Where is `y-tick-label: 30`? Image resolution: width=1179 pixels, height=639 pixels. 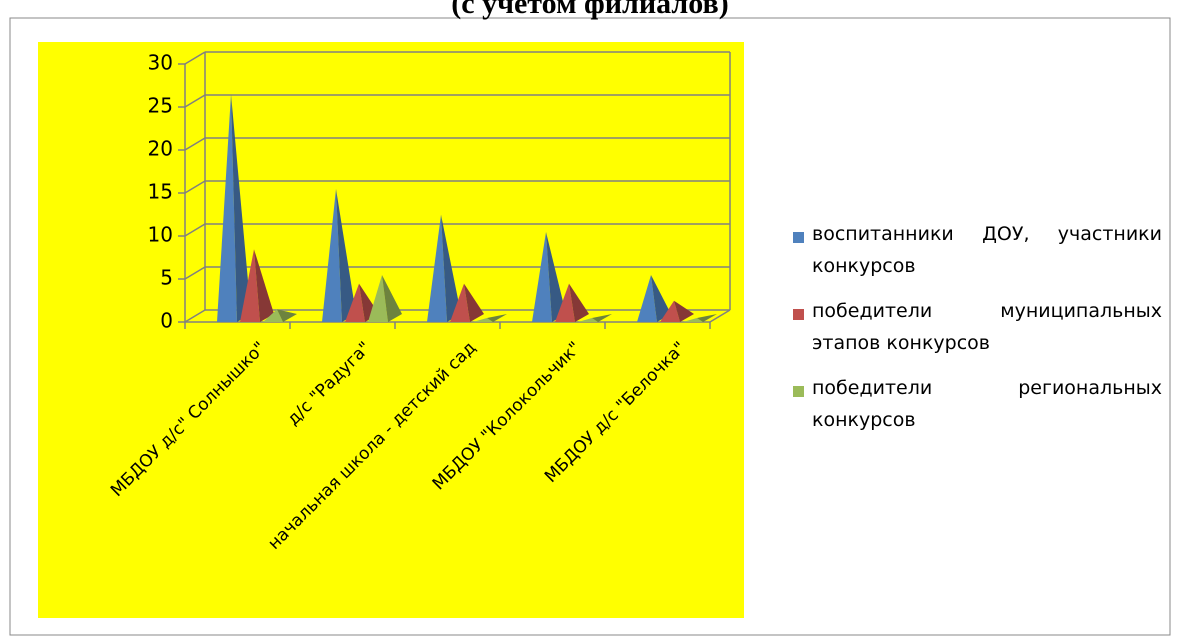 y-tick-label: 30 is located at coordinates (160, 63).